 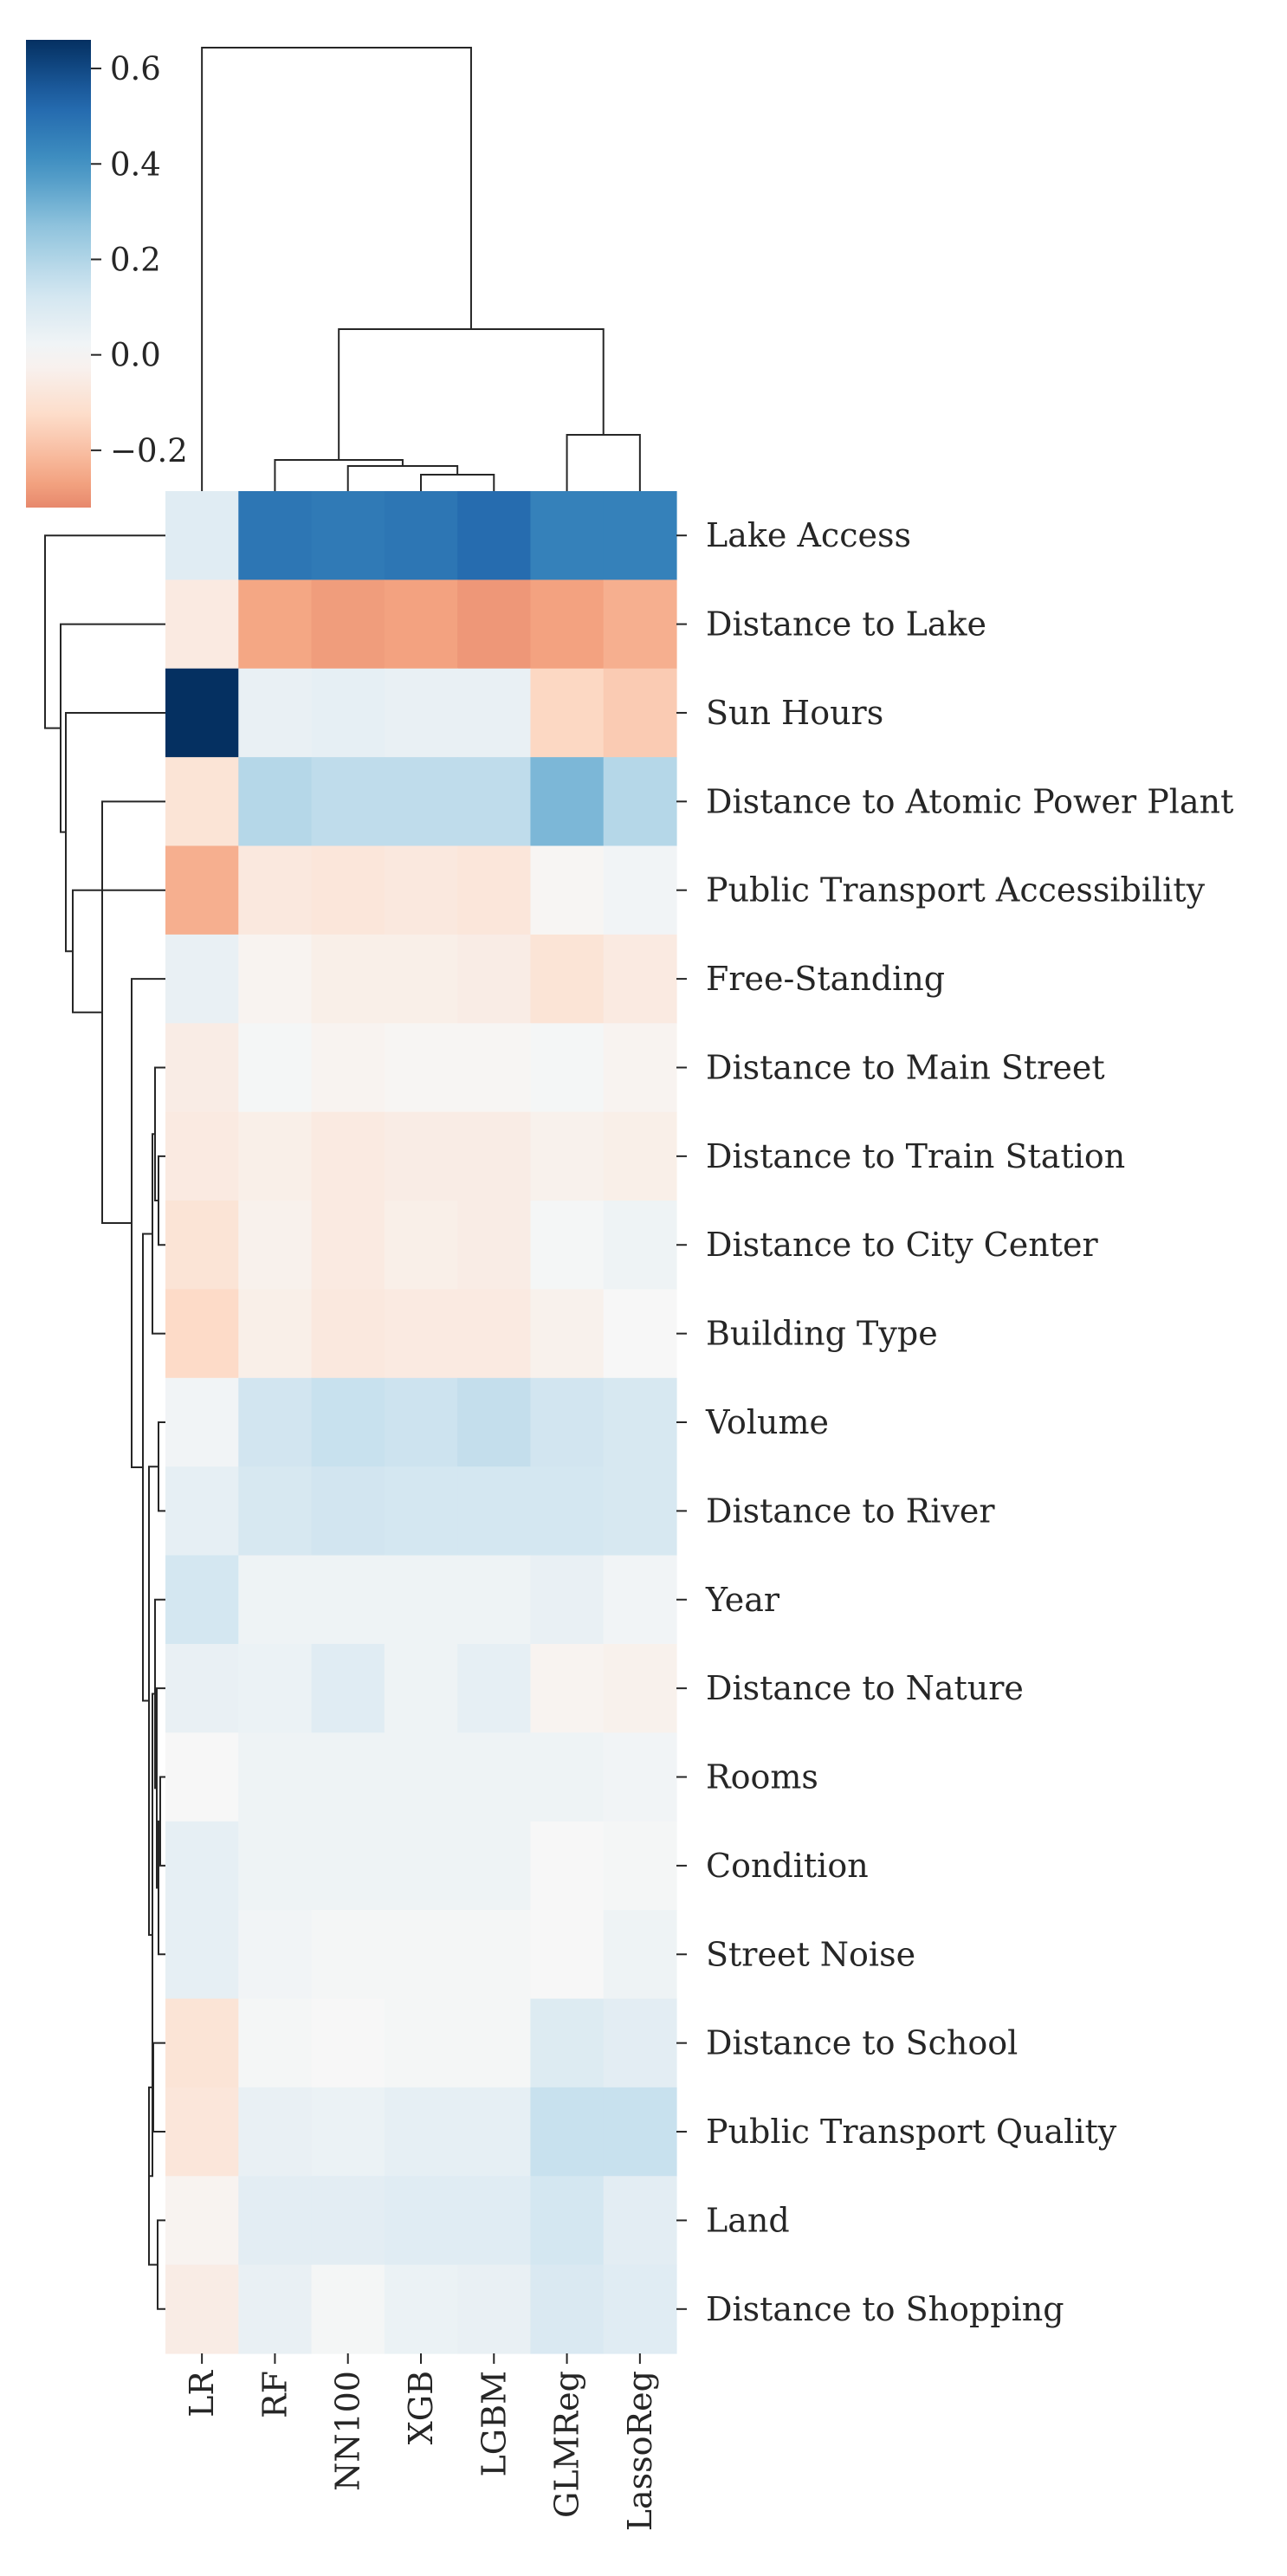 What do you see at coordinates (846, 624) in the screenshot?
I see `row-label: Distance to Lake` at bounding box center [846, 624].